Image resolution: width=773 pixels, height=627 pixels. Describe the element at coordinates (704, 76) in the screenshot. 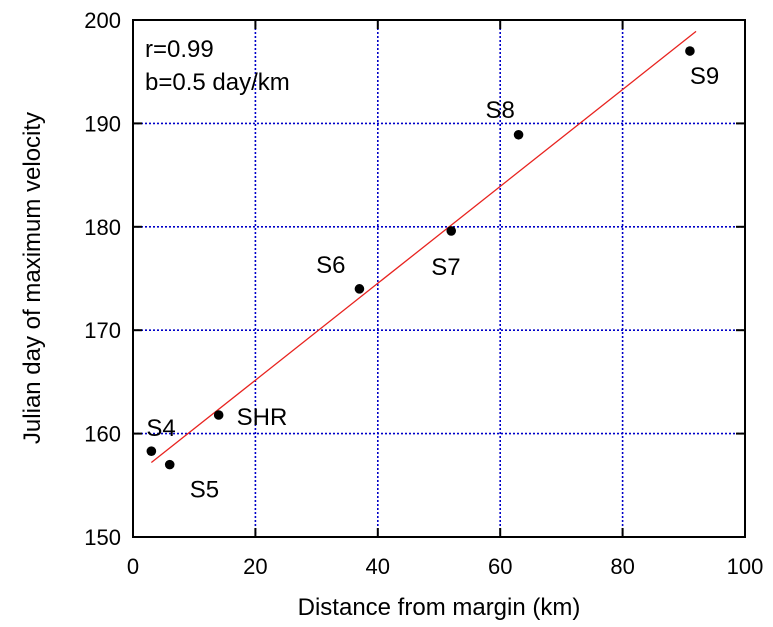

I see `point-label: S9` at that location.